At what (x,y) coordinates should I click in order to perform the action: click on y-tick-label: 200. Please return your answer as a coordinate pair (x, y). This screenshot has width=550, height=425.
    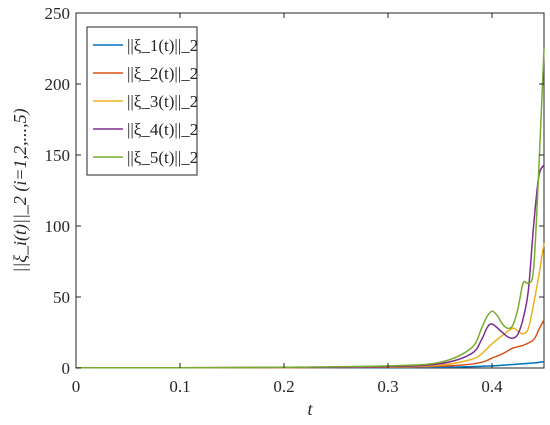
    Looking at the image, I should click on (58, 84).